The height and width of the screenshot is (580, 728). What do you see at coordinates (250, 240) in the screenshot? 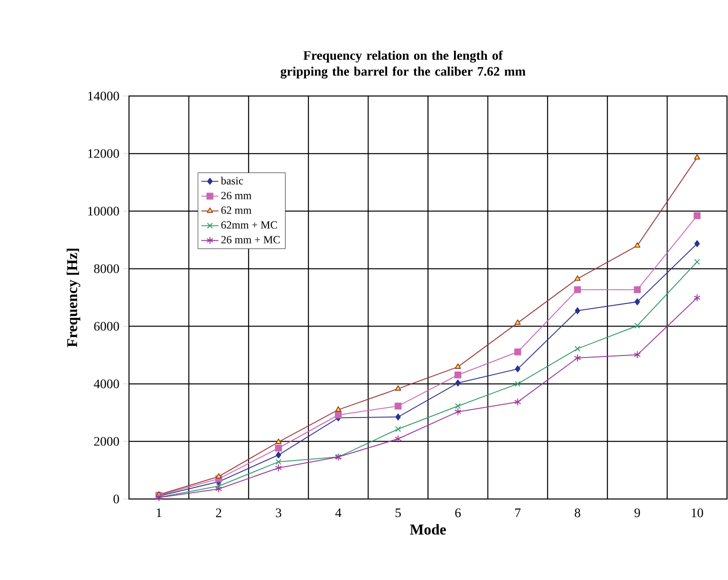
I see `legend-label: 26 mm + MC` at bounding box center [250, 240].